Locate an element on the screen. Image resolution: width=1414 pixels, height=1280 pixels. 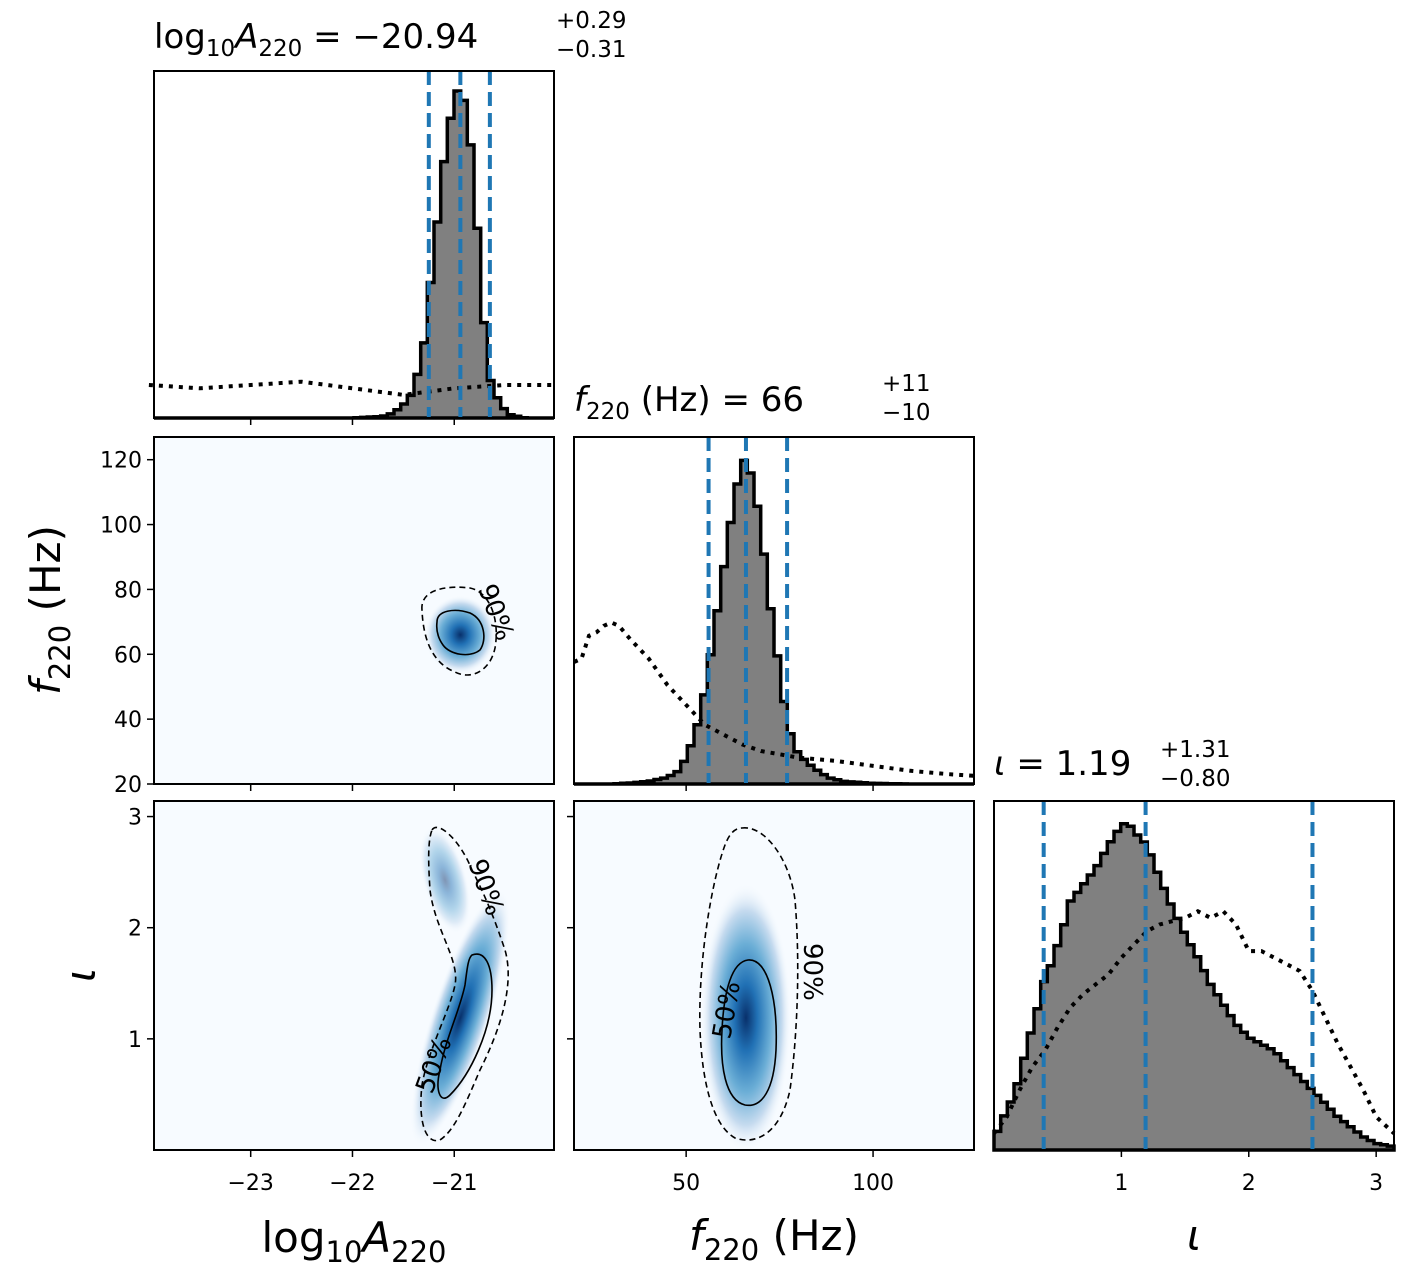
contours-iota-vs-logA is located at coordinates (464, 984).